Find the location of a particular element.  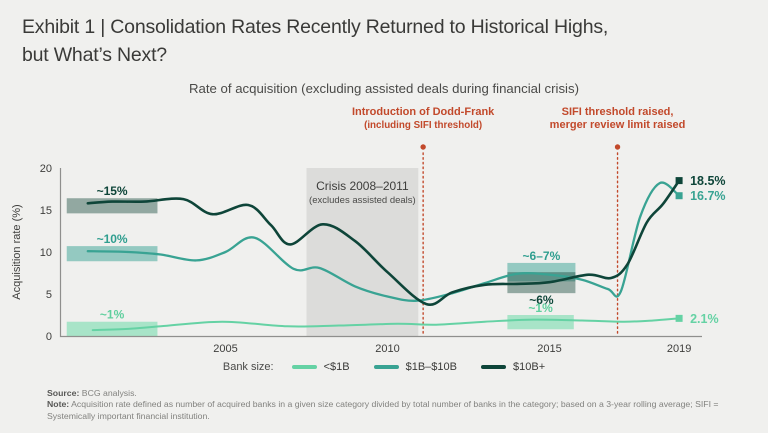

event-annotation-title: SIFI threshold raised, is located at coordinates (617, 112).